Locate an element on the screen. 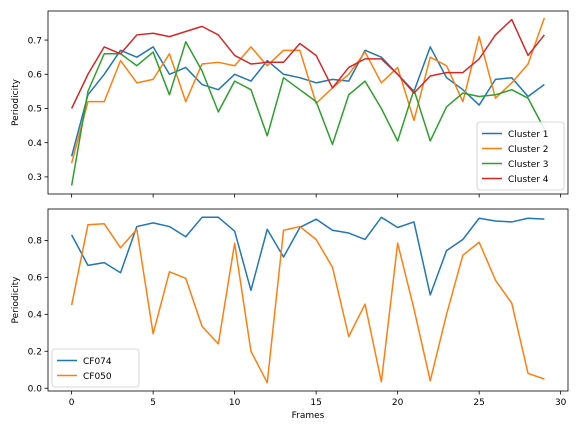  x-tick-label: 10 is located at coordinates (235, 403).